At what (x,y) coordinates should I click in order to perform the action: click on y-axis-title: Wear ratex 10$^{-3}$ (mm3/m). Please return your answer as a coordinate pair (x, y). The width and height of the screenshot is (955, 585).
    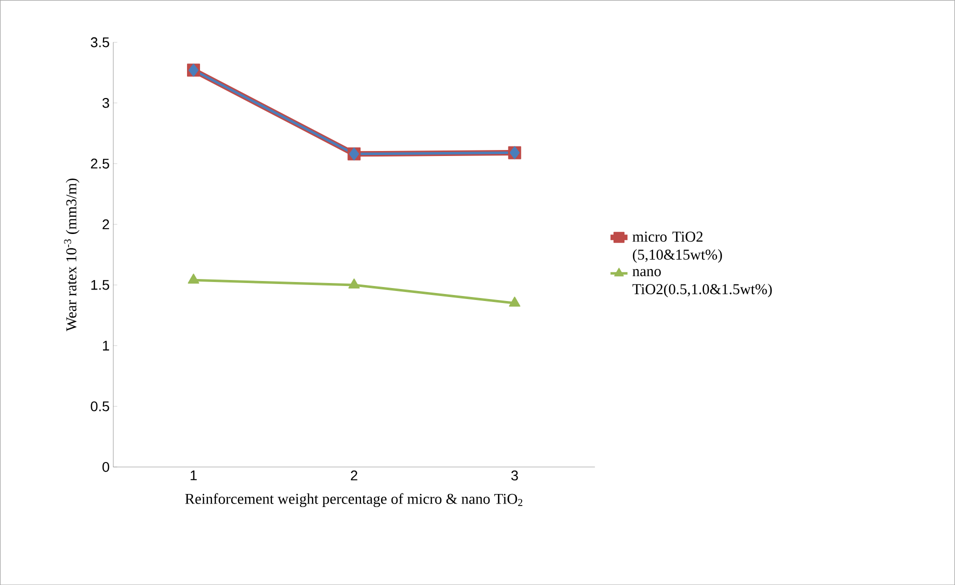
    Looking at the image, I should click on (72, 255).